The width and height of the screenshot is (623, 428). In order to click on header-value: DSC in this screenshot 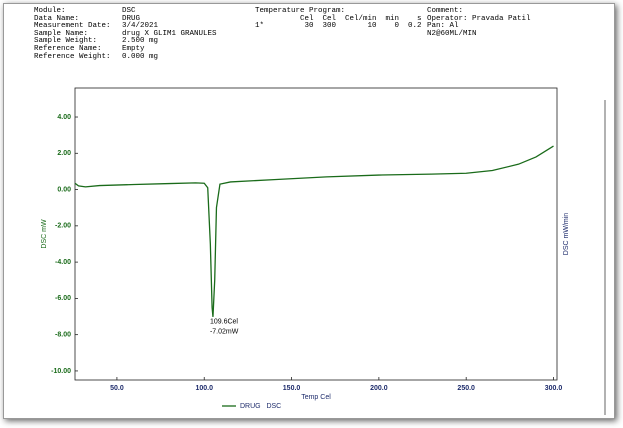, I will do `click(129, 11)`.